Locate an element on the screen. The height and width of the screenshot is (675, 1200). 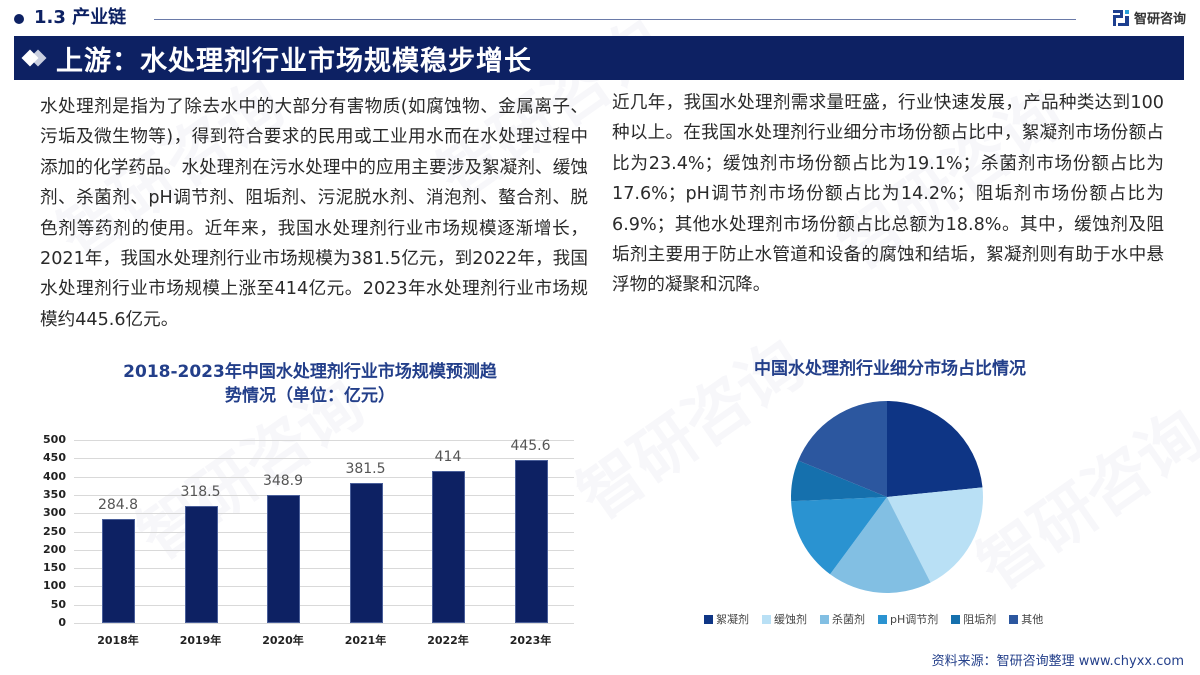
diamond-icon is located at coordinates (36, 58).